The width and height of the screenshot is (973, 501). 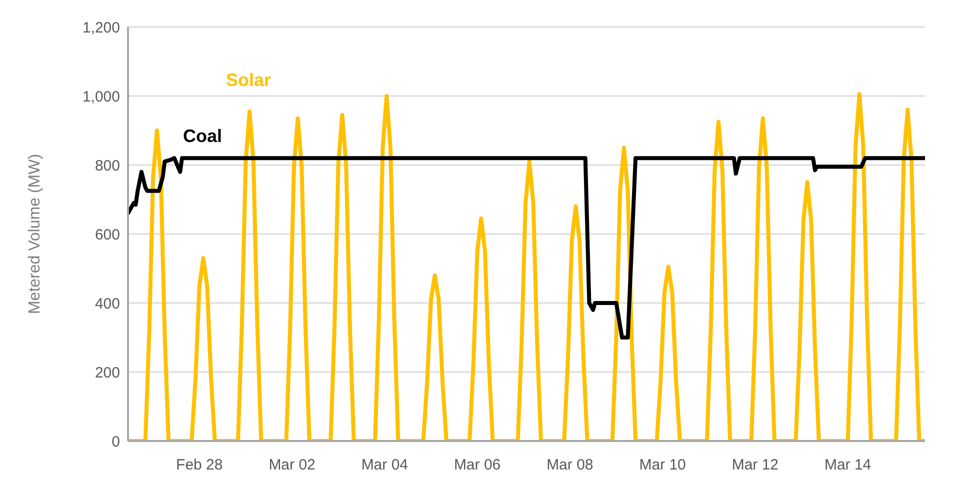 What do you see at coordinates (107, 165) in the screenshot?
I see `y-tick-label: 800` at bounding box center [107, 165].